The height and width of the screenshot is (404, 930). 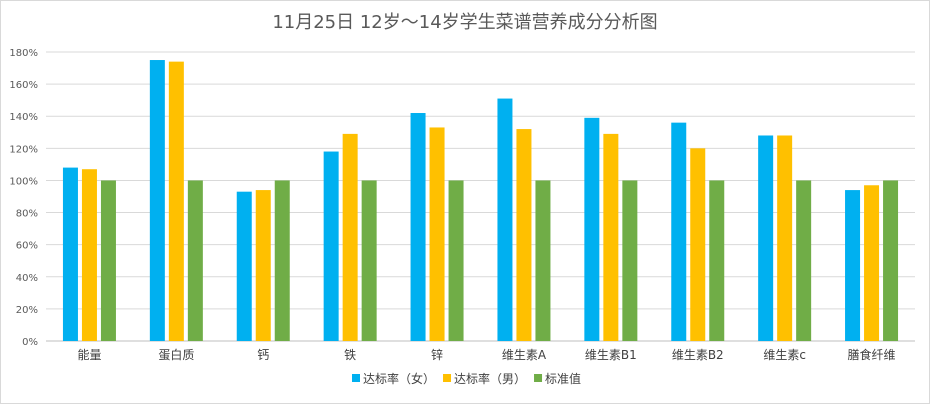 I want to click on x-tick-label: 膳食纤维, so click(x=872, y=354).